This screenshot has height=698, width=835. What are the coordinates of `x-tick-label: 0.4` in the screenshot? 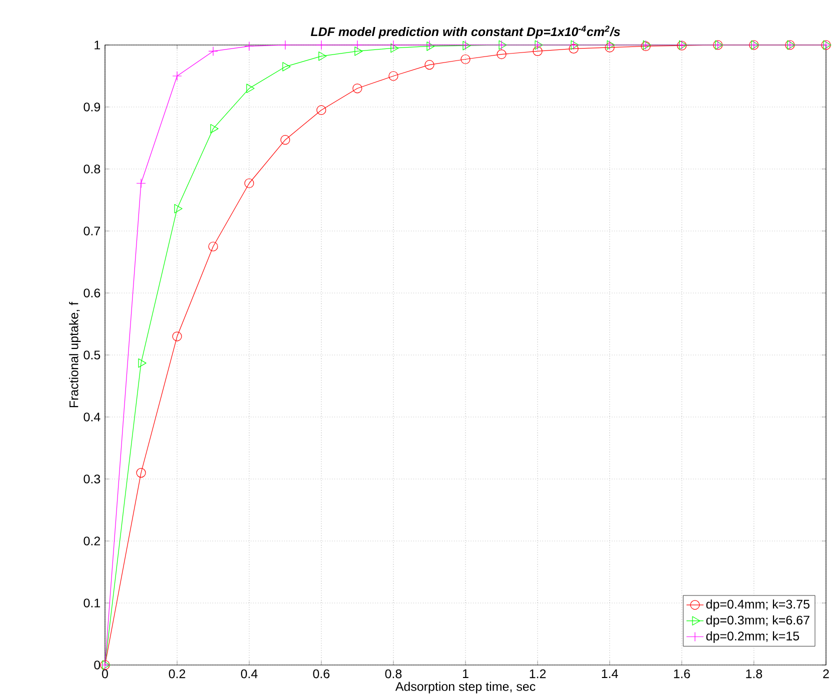 It's located at (249, 673).